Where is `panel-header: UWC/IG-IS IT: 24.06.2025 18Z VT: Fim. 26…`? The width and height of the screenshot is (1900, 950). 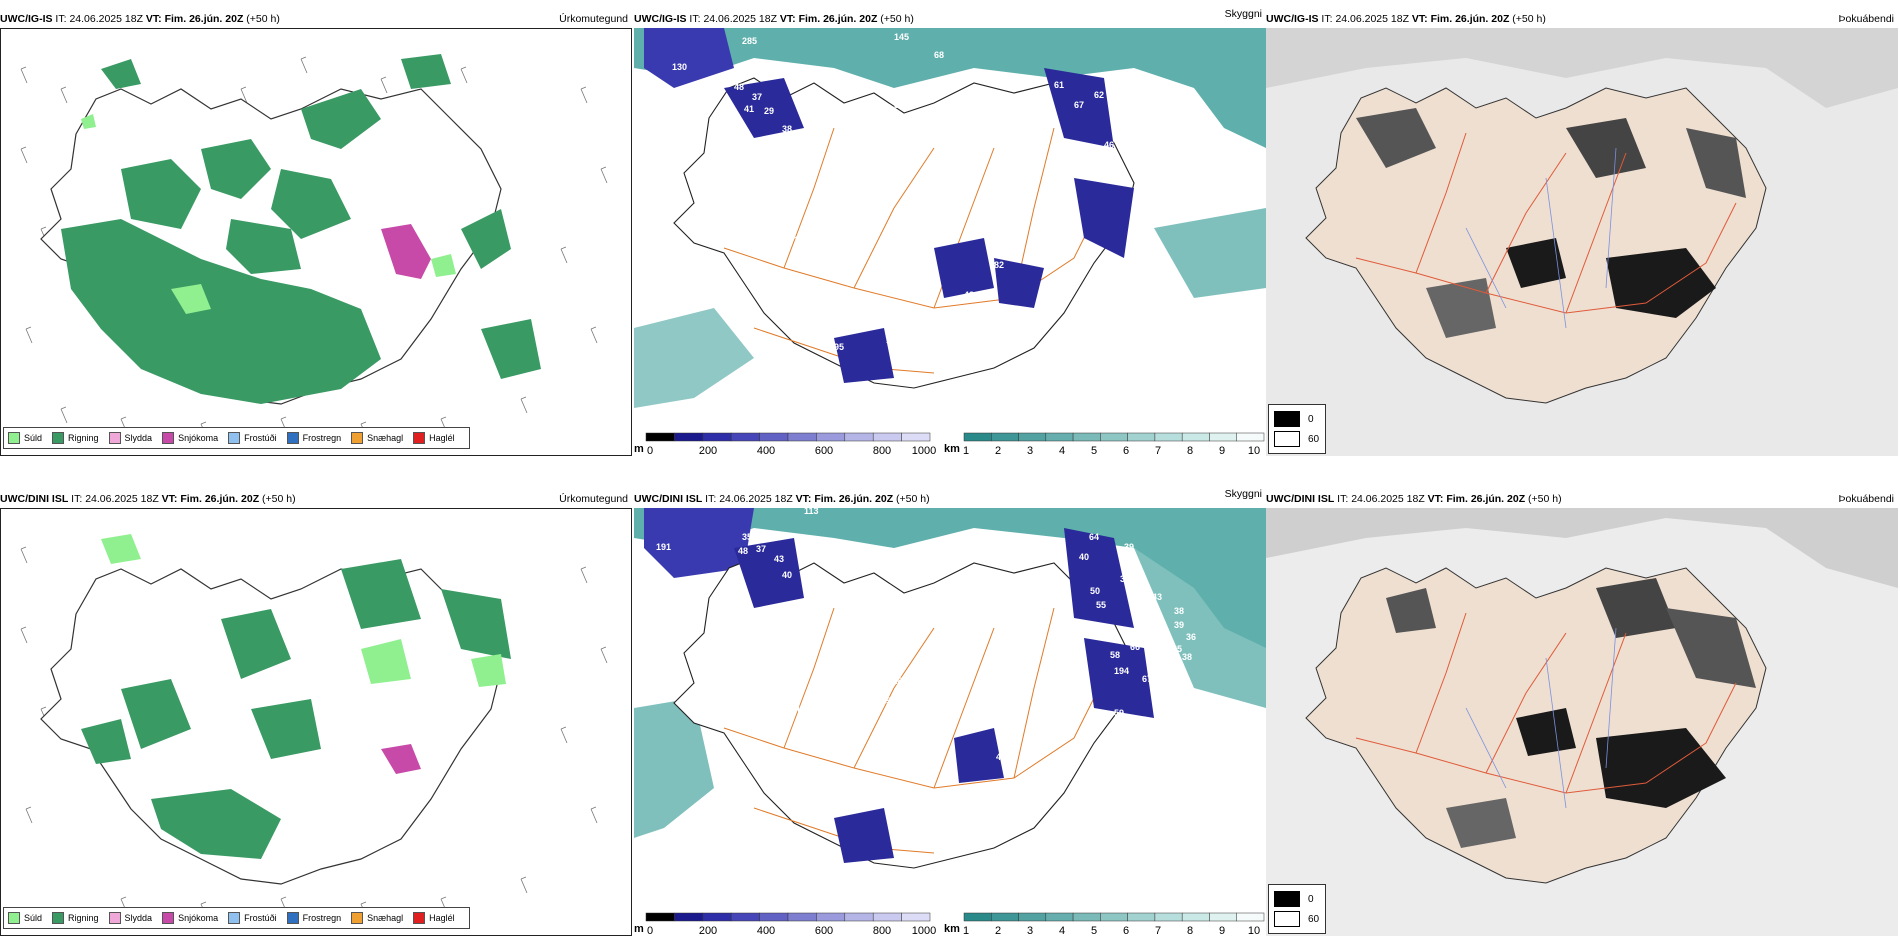 panel-header: UWC/IG-IS IT: 24.06.2025 18Z VT: Fim. 26… is located at coordinates (316, 19).